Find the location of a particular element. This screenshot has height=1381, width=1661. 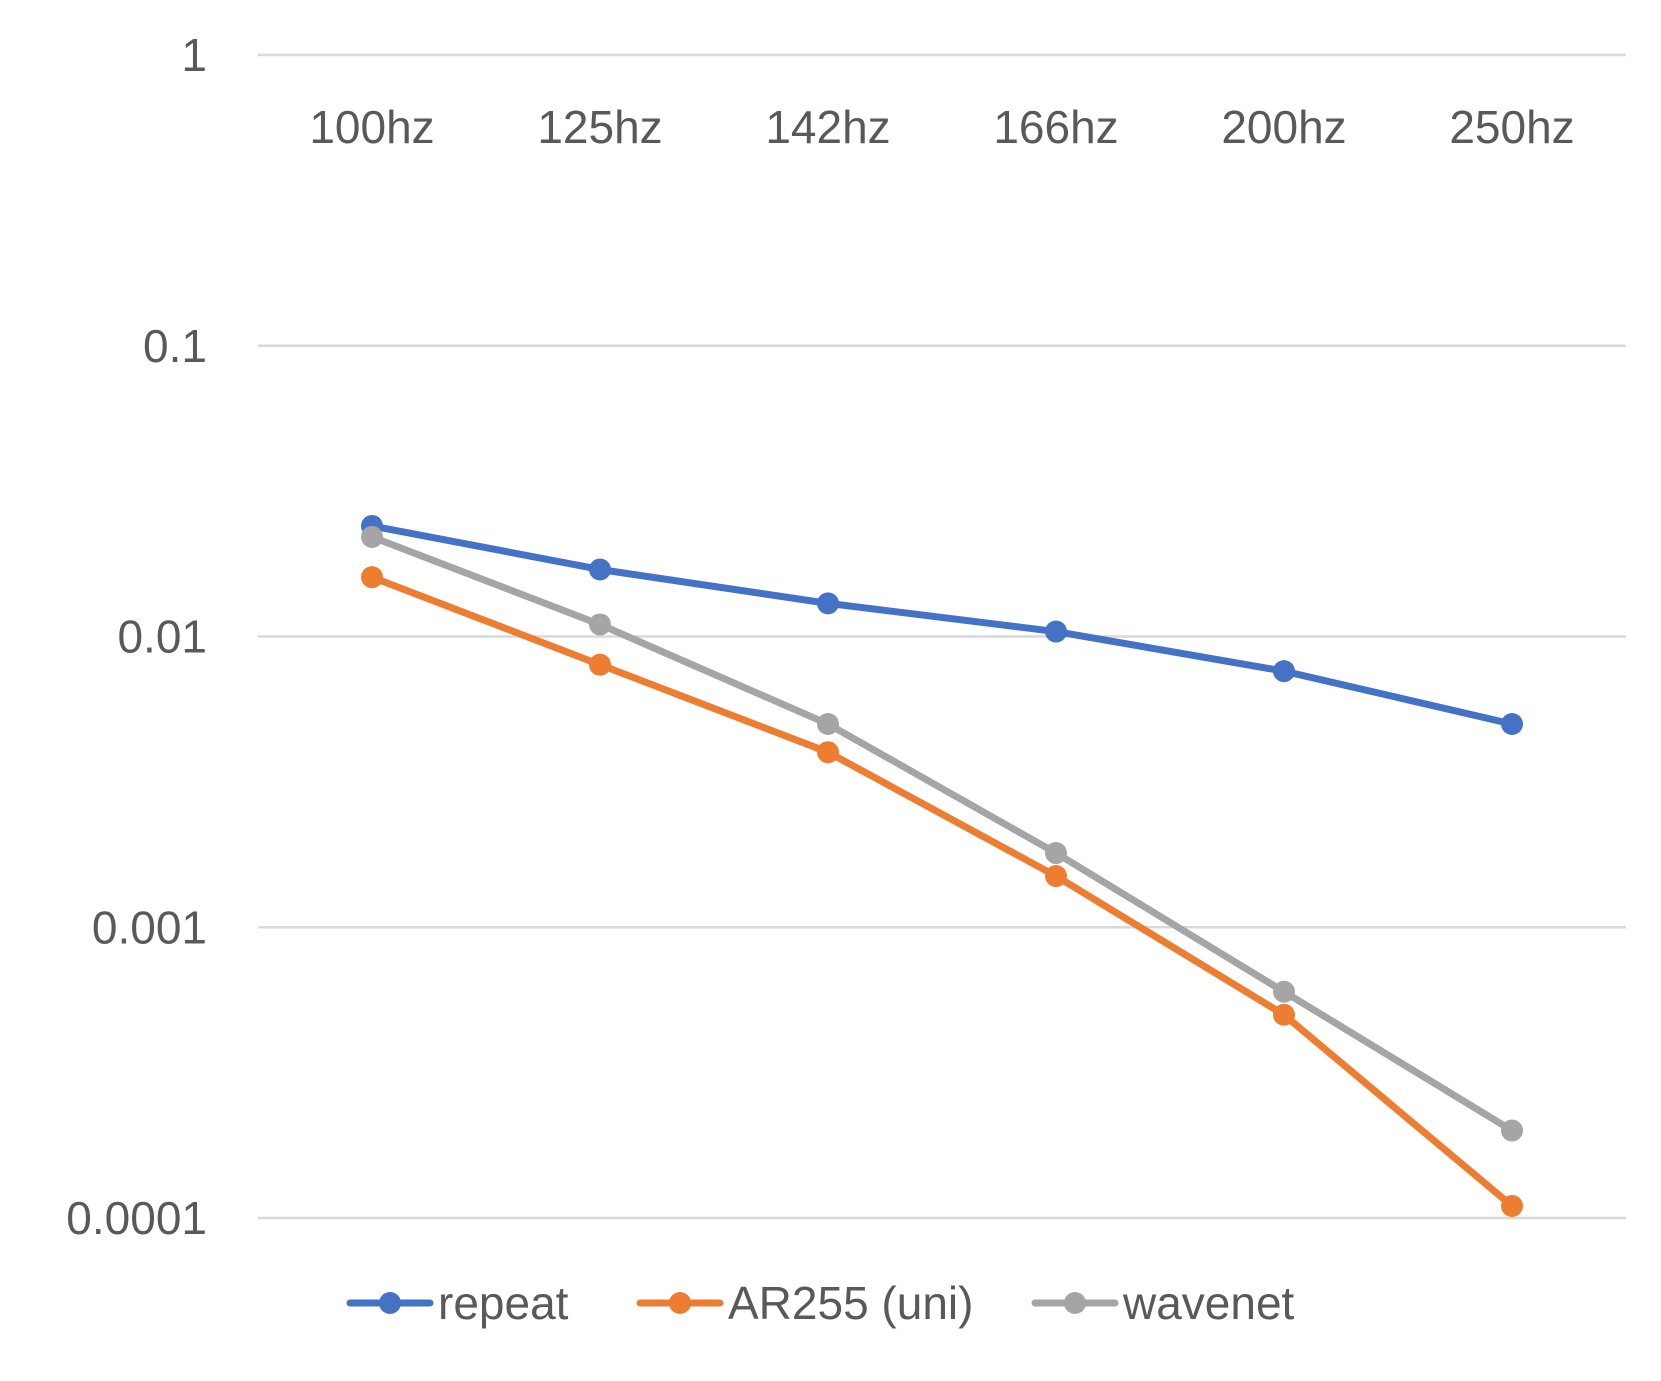

y-tick-label: 0.0001 is located at coordinates (136, 1218).